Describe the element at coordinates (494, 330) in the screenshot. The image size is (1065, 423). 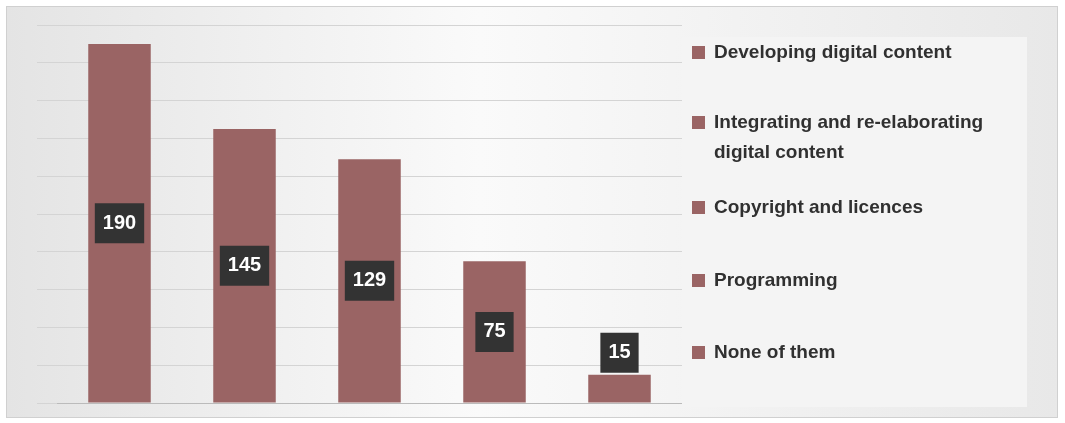
I see `data-label: 75` at that location.